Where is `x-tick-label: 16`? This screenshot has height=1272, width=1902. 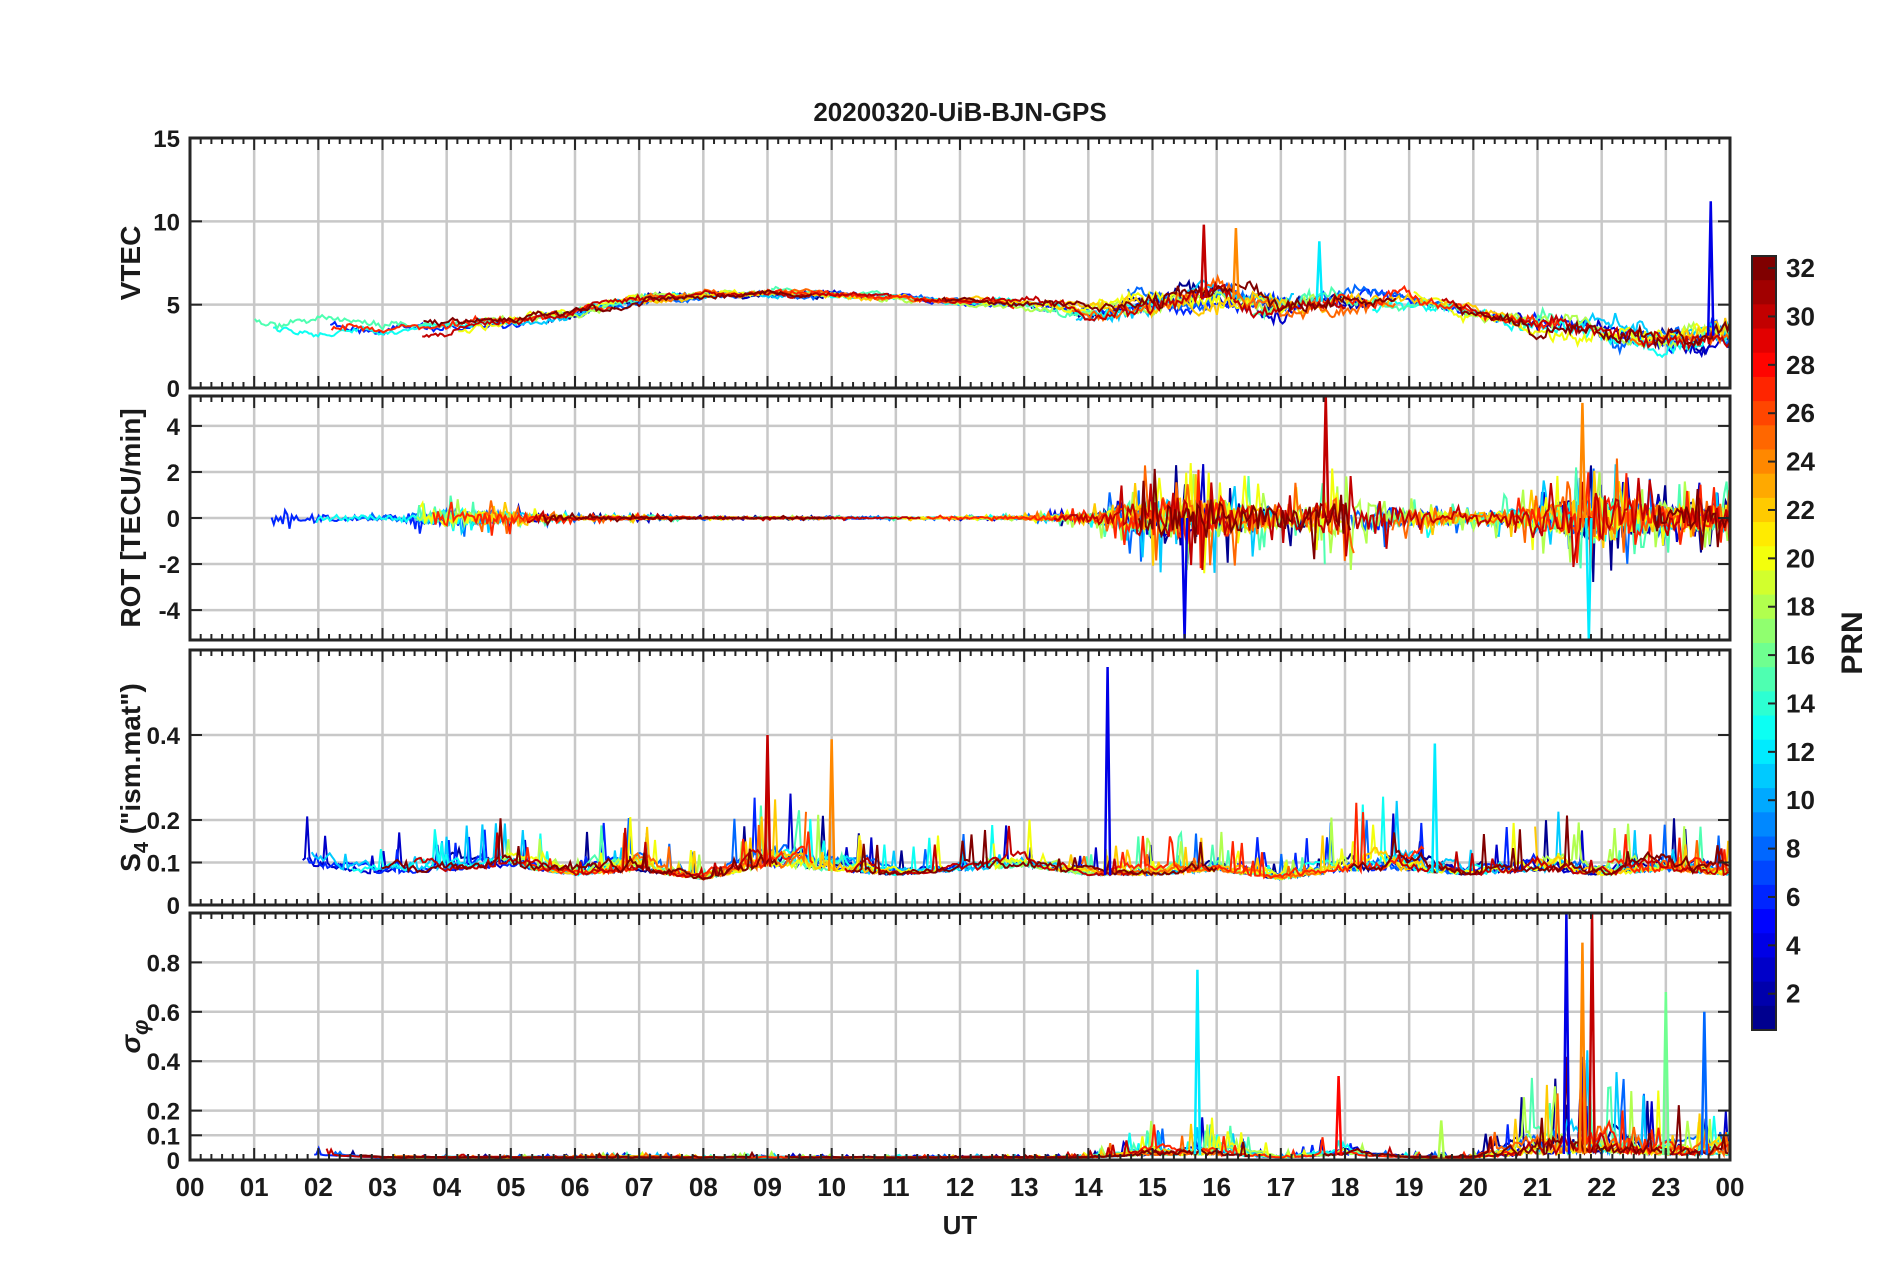 x-tick-label: 16 is located at coordinates (1216, 1187).